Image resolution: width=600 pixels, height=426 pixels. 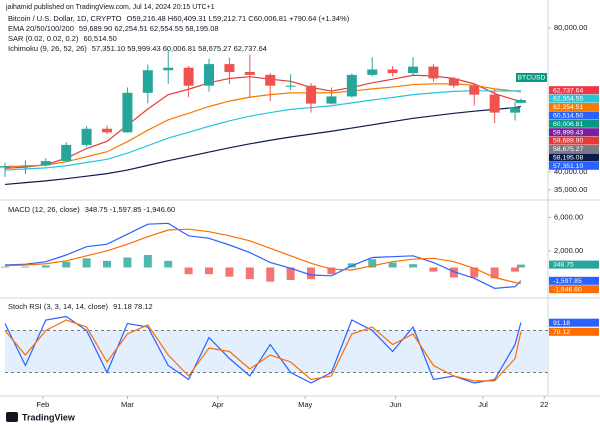 I want to click on legend-values: 348.75 -1,597.85 -1,946.60, so click(x=130, y=209).